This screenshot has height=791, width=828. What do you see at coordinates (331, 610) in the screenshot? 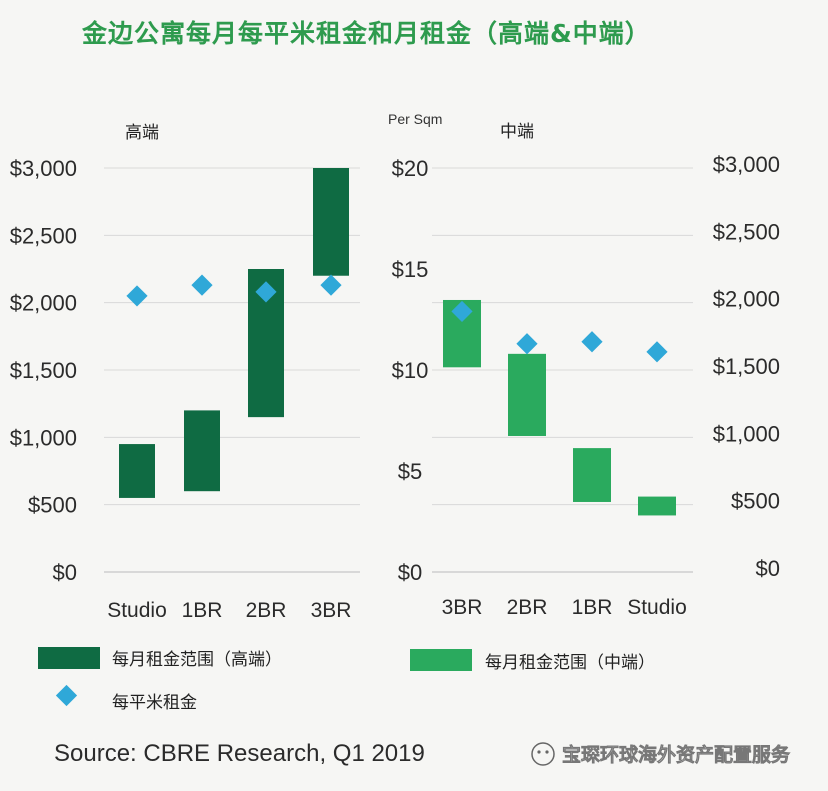
I see `x-label-high-end-3BR: 3BR` at bounding box center [331, 610].